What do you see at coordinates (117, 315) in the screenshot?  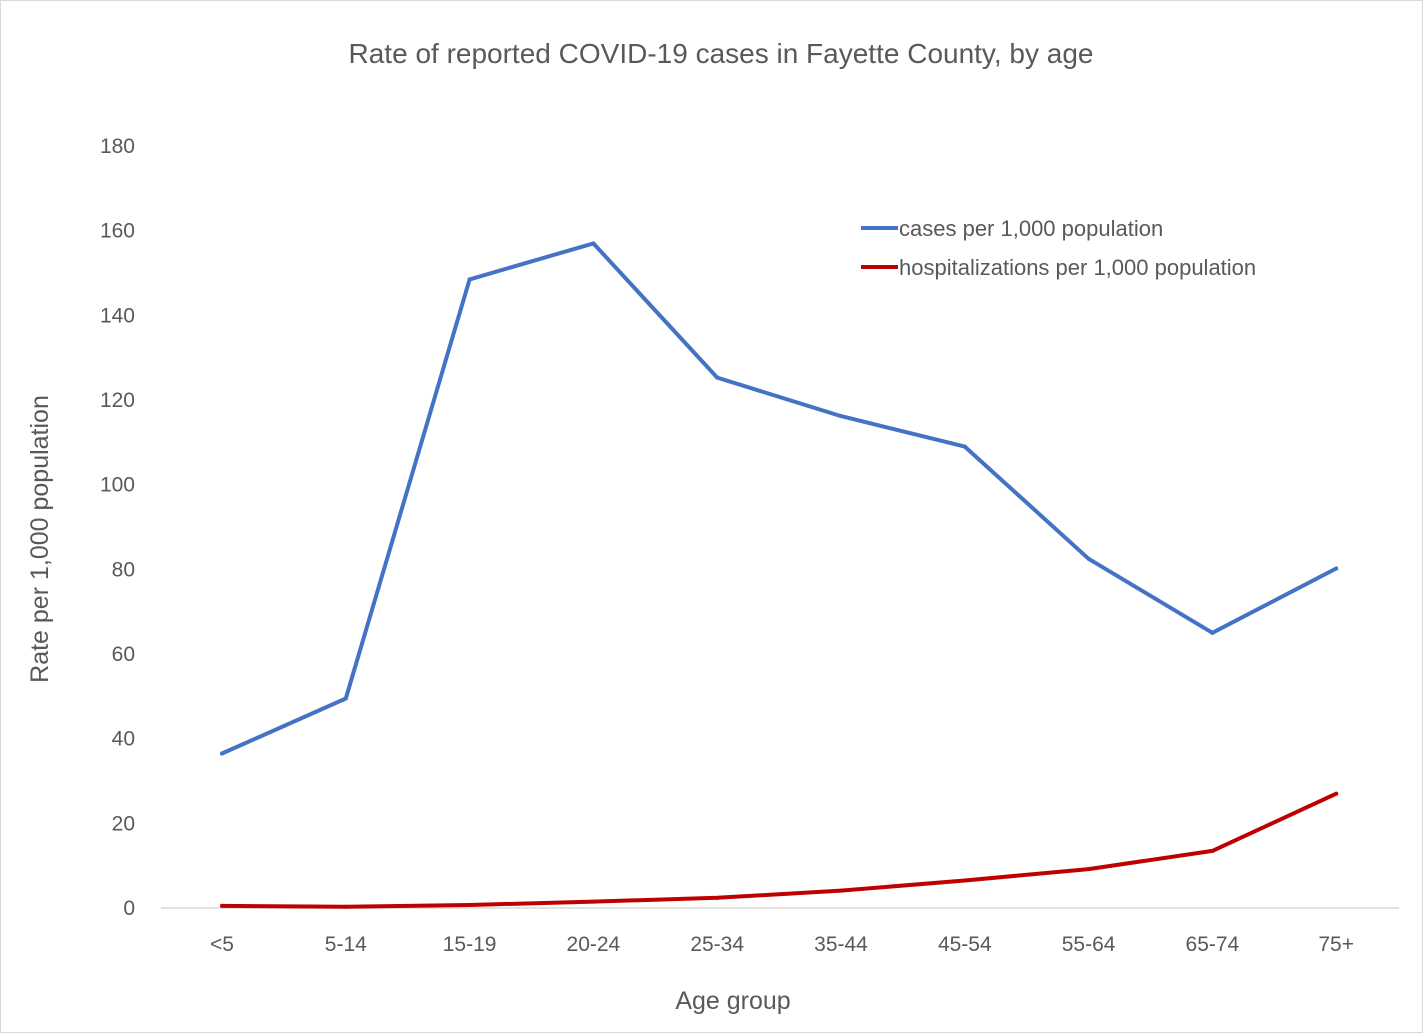 I see `y-tick-label: 140` at bounding box center [117, 315].